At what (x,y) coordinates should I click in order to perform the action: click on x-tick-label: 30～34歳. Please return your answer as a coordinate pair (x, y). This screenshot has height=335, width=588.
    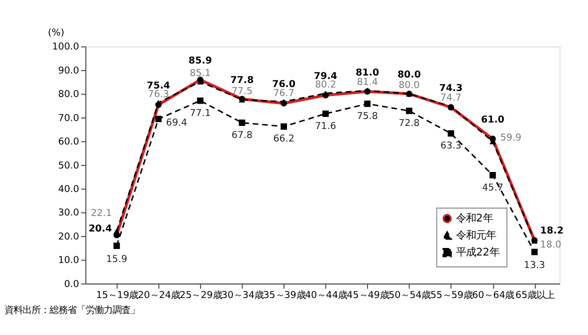
    Looking at the image, I should click on (242, 296).